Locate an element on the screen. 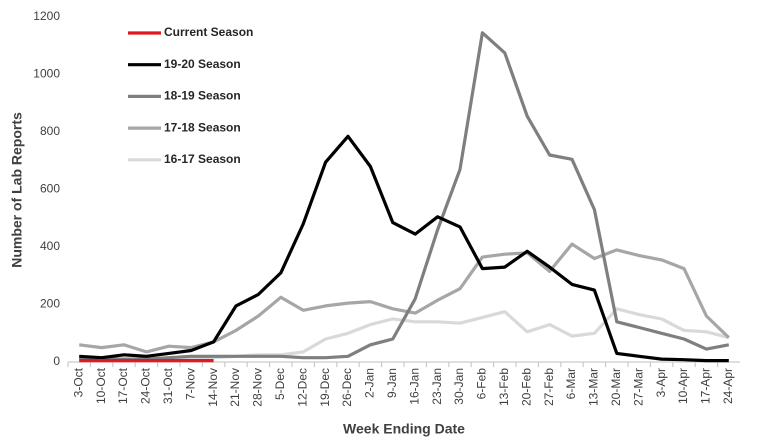 The image size is (768, 444). x-tick-label: 2-Jan is located at coordinates (370, 383).